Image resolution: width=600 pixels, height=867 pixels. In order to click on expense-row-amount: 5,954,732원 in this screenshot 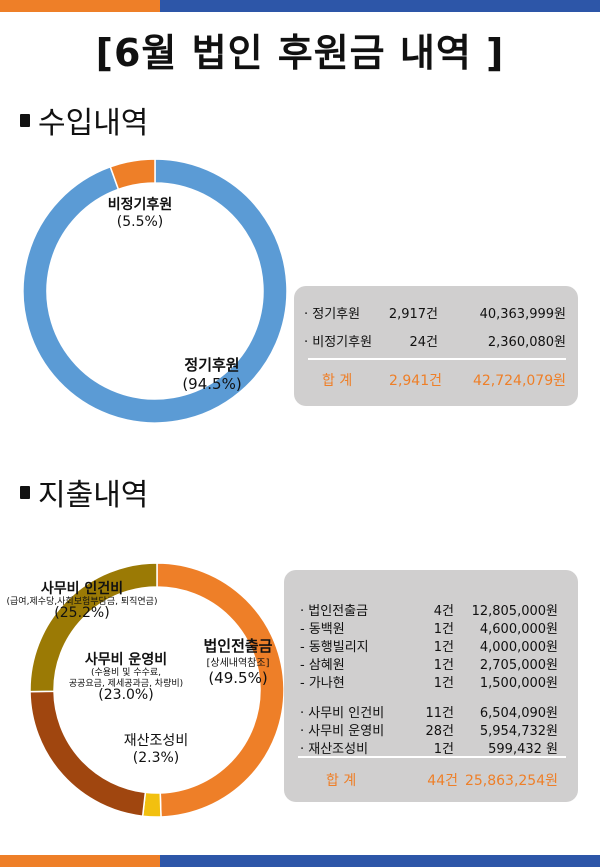, I will do `click(518, 731)`.